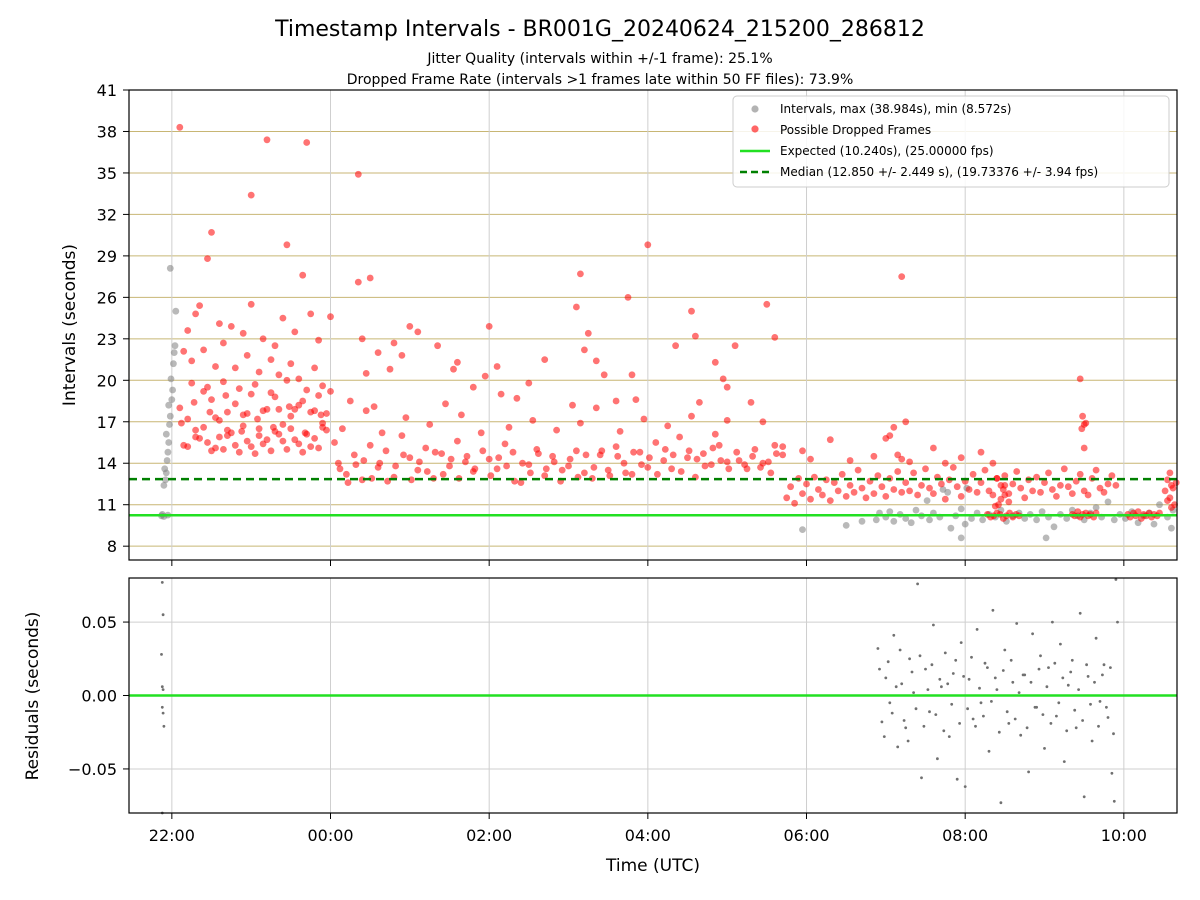  What do you see at coordinates (107, 214) in the screenshot?
I see `y-tick-label: 32` at bounding box center [107, 214].